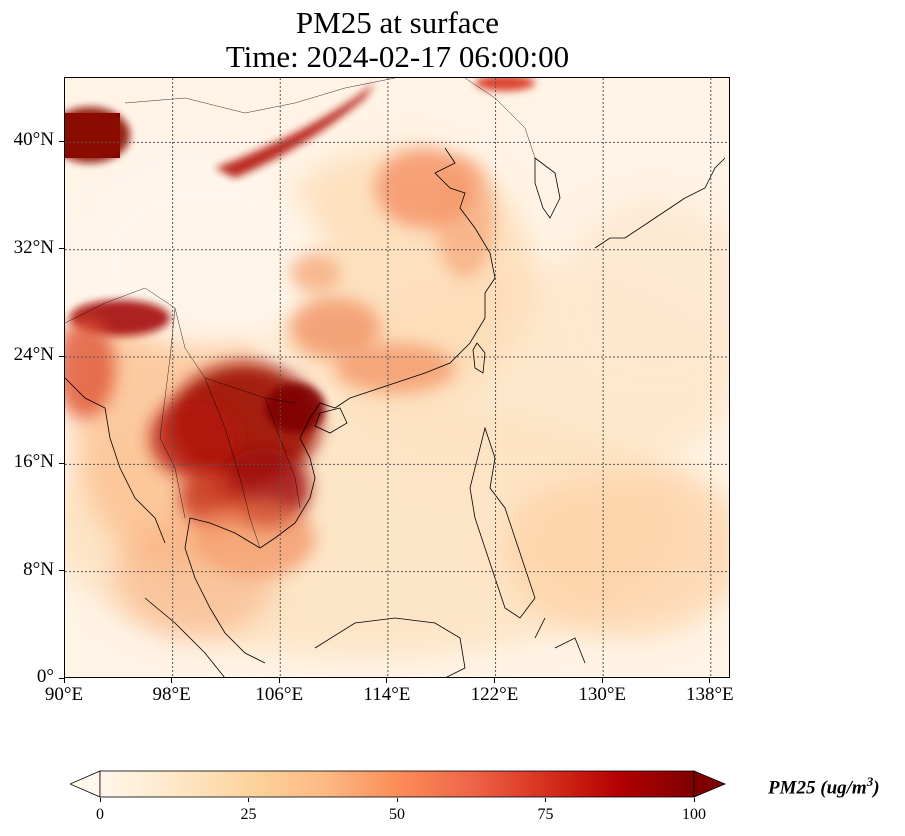  Describe the element at coordinates (709, 784) in the screenshot. I see `colorbar-max-extend` at that location.